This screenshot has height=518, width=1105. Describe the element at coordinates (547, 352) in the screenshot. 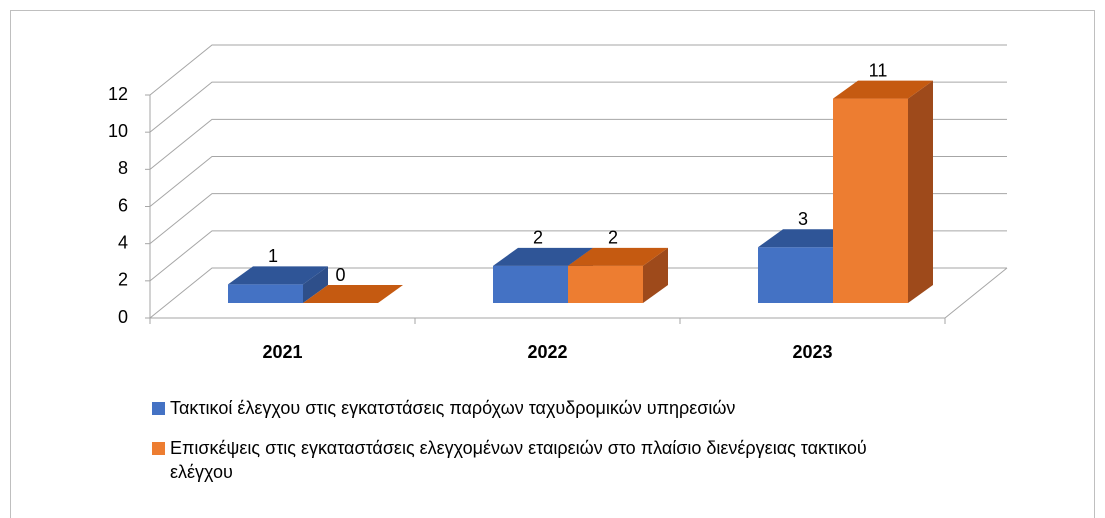

I see `x-tick-label: 2022` at that location.